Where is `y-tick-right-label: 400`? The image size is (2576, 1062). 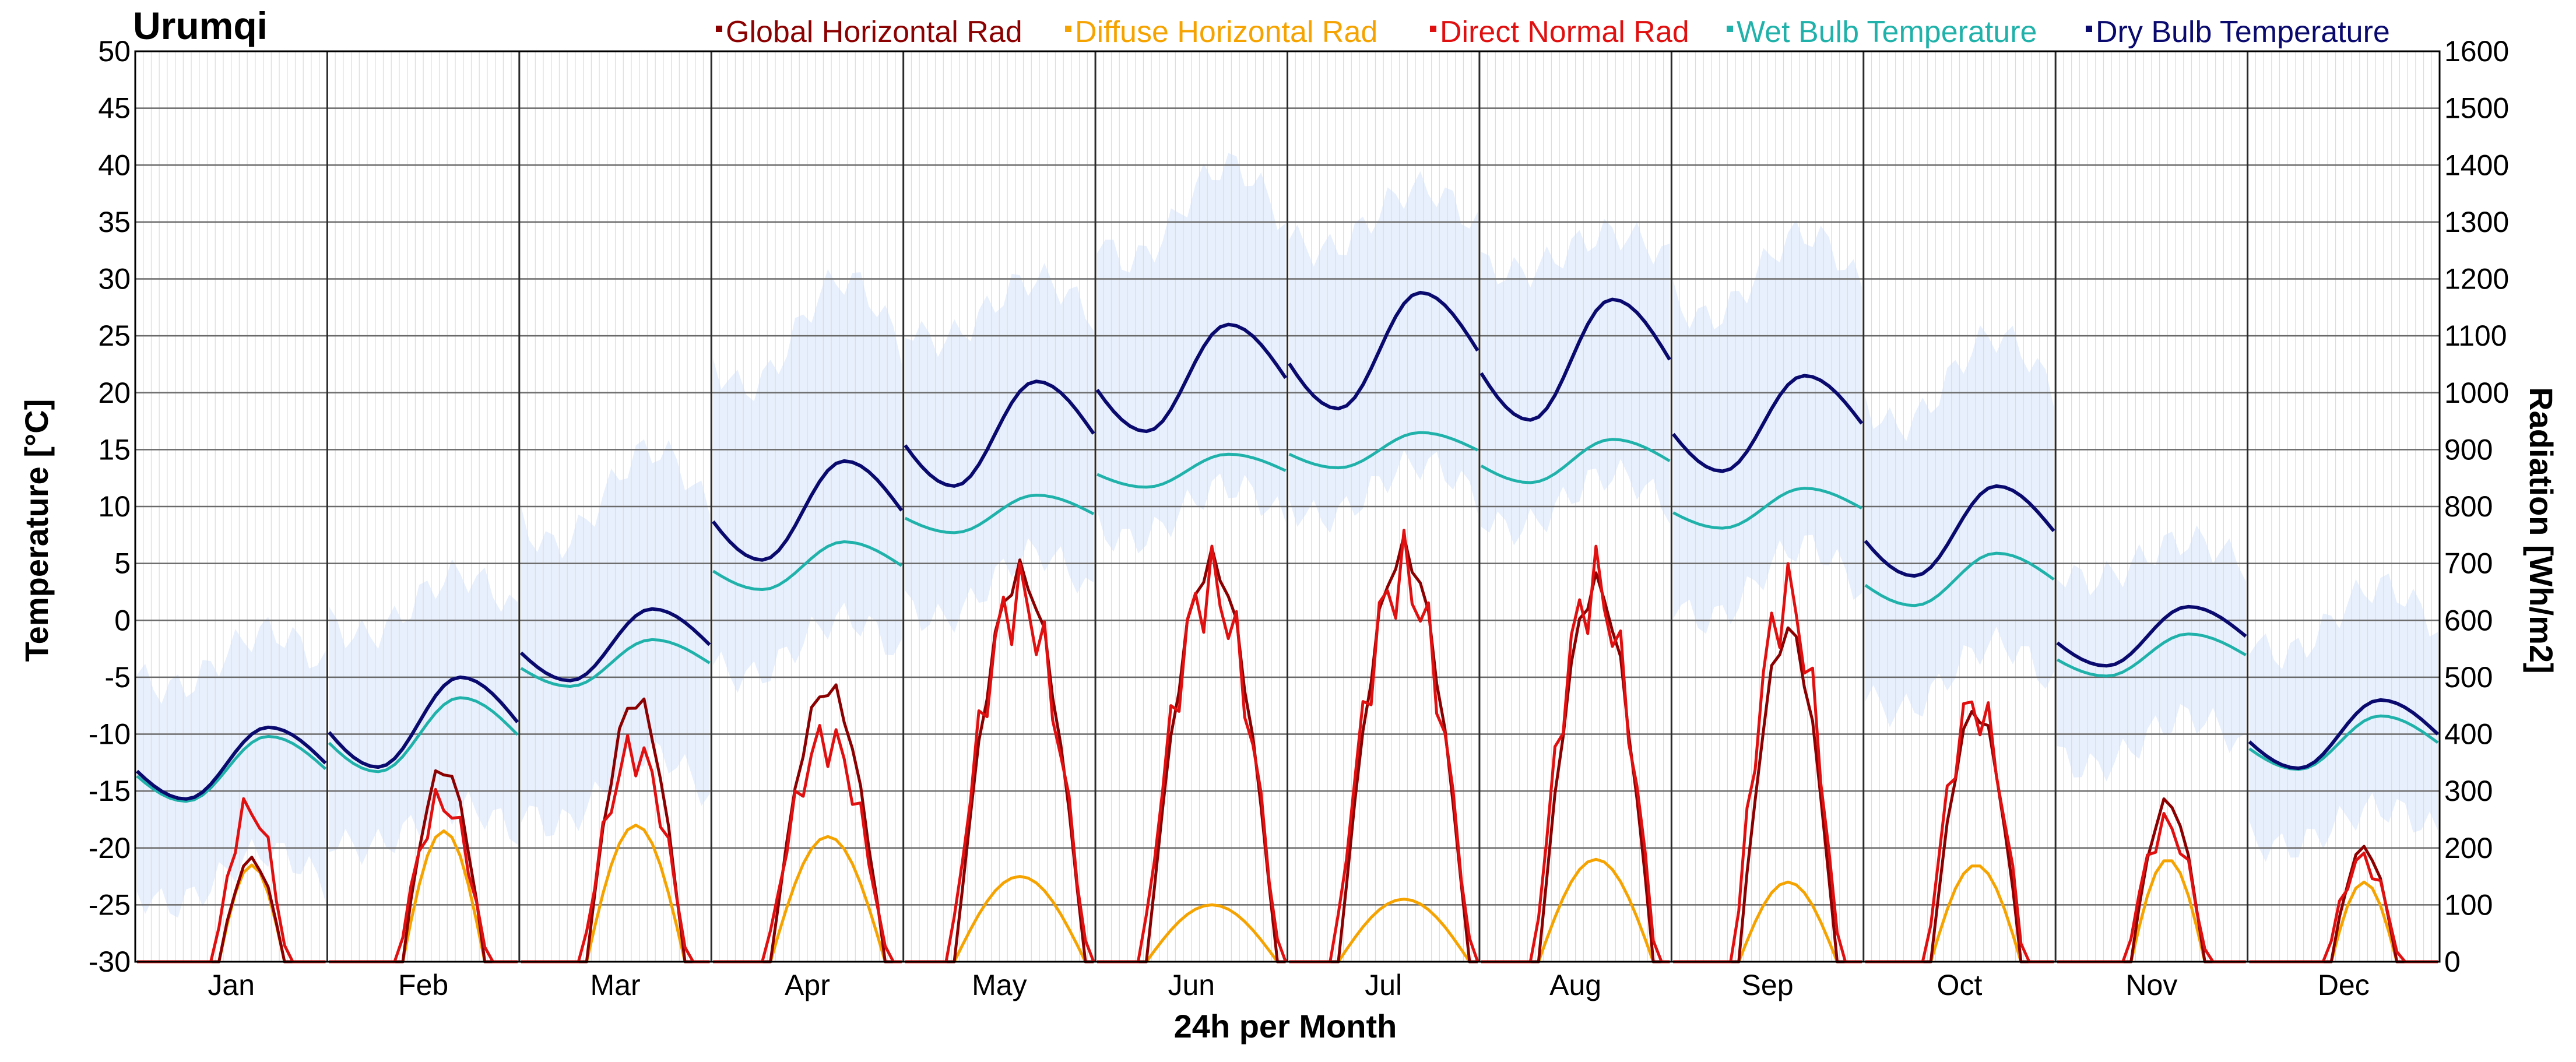 y-tick-right-label: 400 is located at coordinates (2468, 734).